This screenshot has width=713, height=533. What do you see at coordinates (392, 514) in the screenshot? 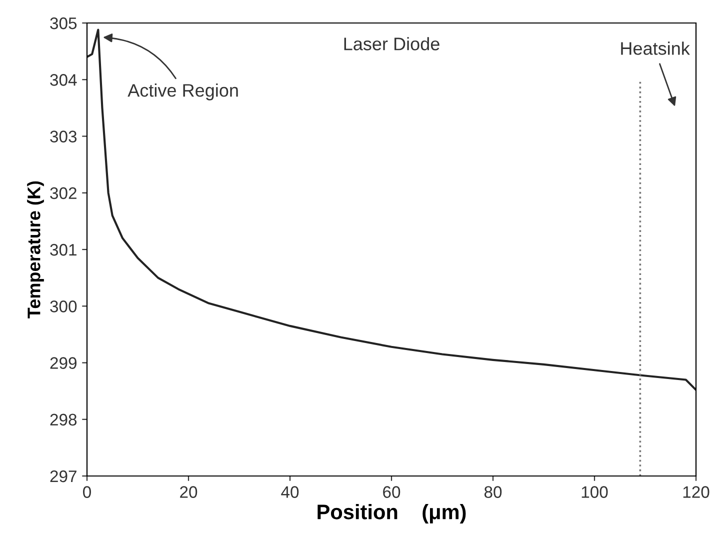
I see `x-axis-title: Position (μm)` at bounding box center [392, 514].